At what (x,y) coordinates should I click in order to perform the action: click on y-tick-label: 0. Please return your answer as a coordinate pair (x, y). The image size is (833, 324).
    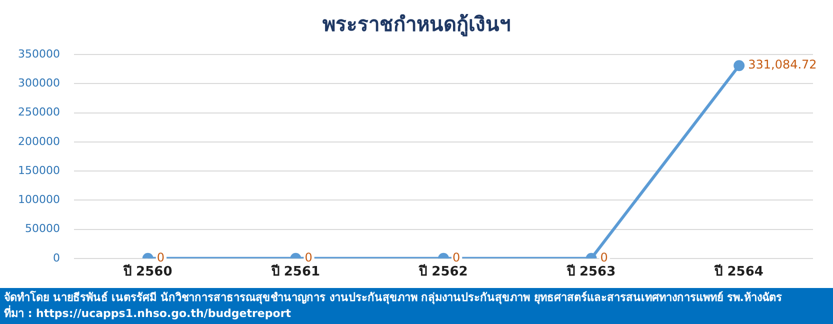
    Looking at the image, I should click on (56, 257).